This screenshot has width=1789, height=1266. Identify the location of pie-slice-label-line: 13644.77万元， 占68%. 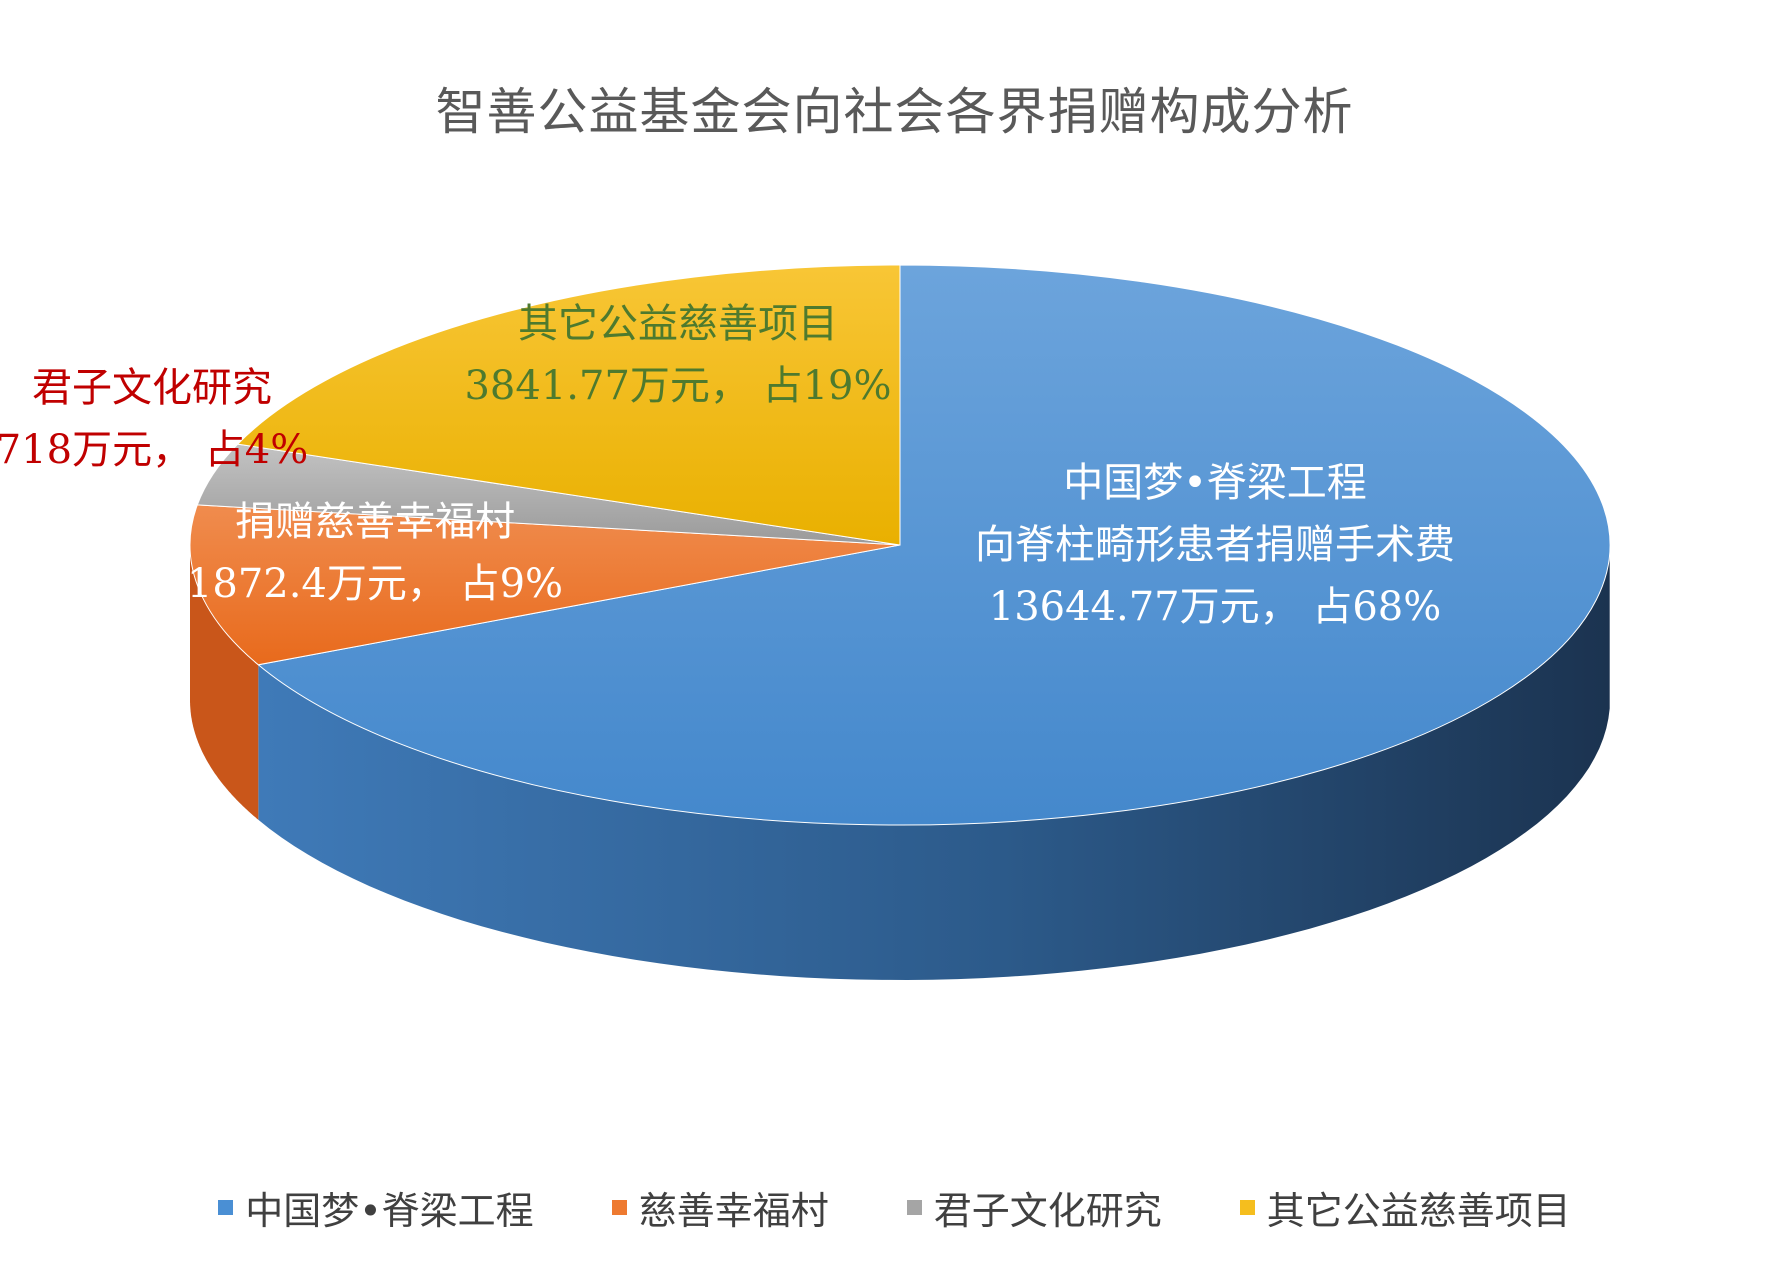
(1215, 607).